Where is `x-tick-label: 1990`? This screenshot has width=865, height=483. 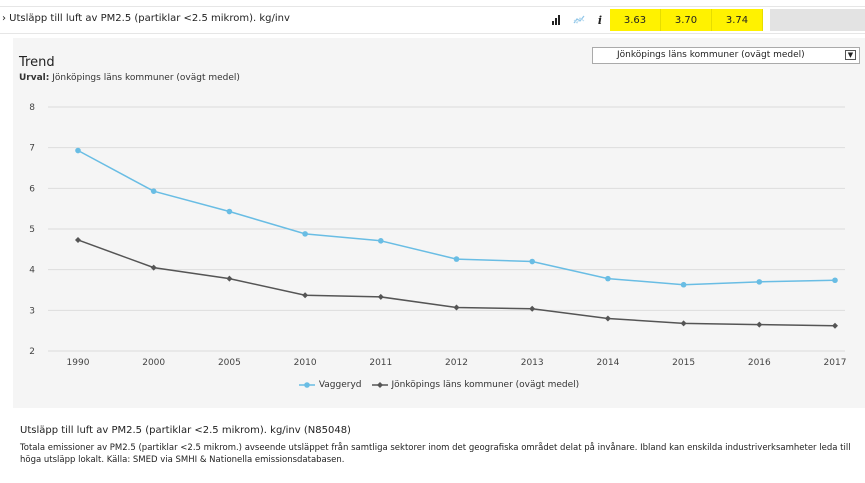
x-tick-label: 1990 is located at coordinates (78, 363).